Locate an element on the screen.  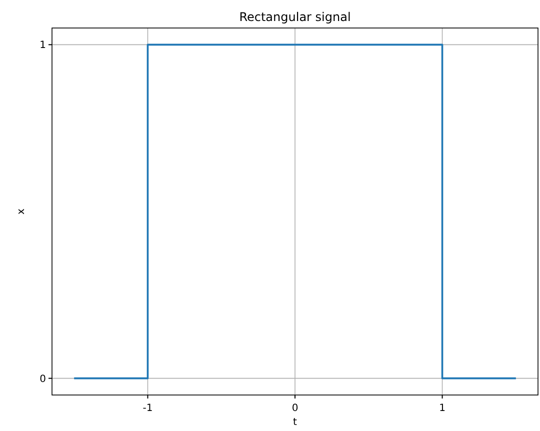
x-tick-label: 0 is located at coordinates (295, 408).